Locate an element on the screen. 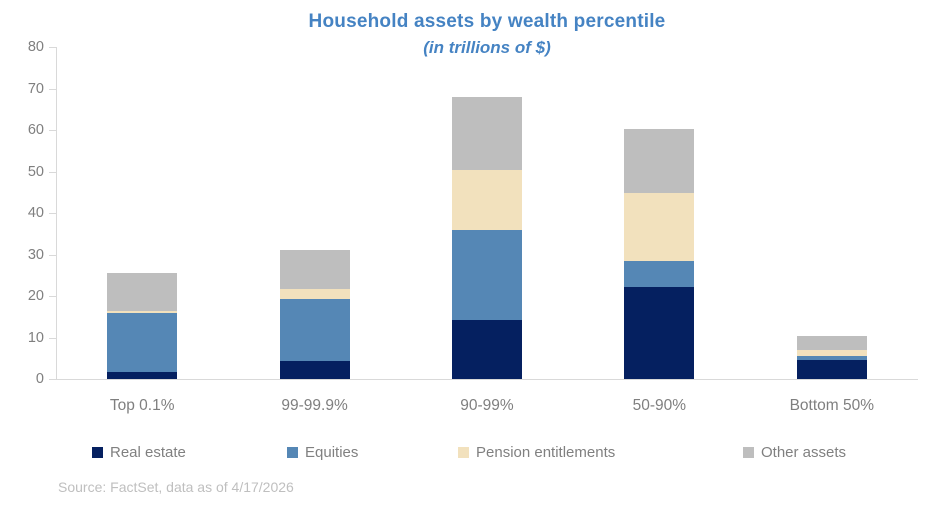  y-tick-label: 40 is located at coordinates (35, 213).